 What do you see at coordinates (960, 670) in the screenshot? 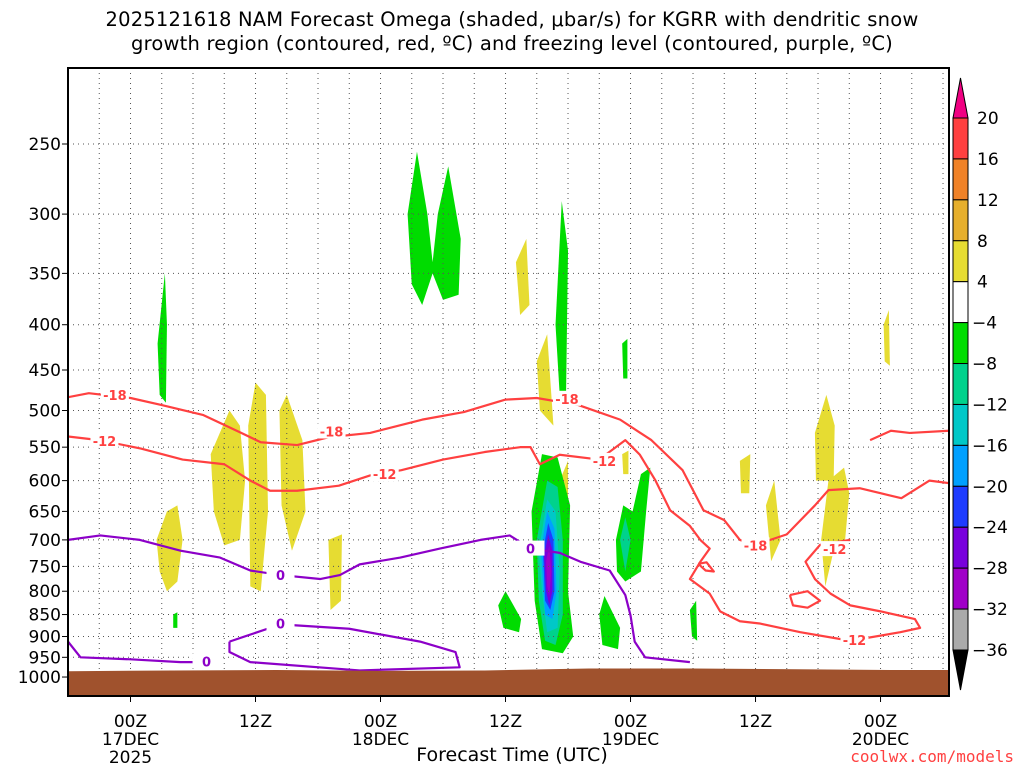
I see `colorbar-under-triangle` at bounding box center [960, 670].